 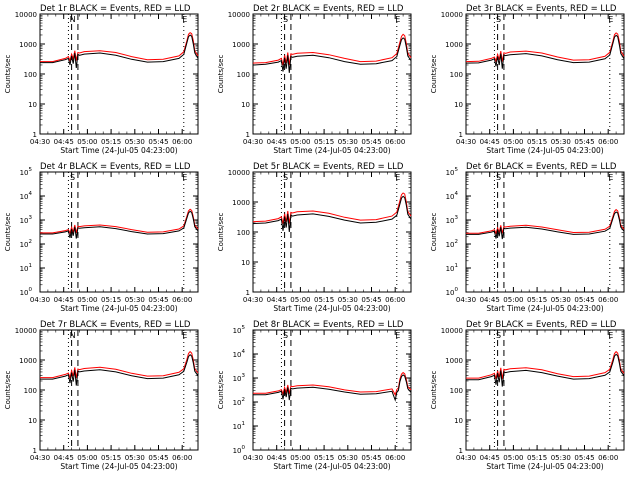 I want to click on y-tick-label: 1000, so click(x=241, y=45).